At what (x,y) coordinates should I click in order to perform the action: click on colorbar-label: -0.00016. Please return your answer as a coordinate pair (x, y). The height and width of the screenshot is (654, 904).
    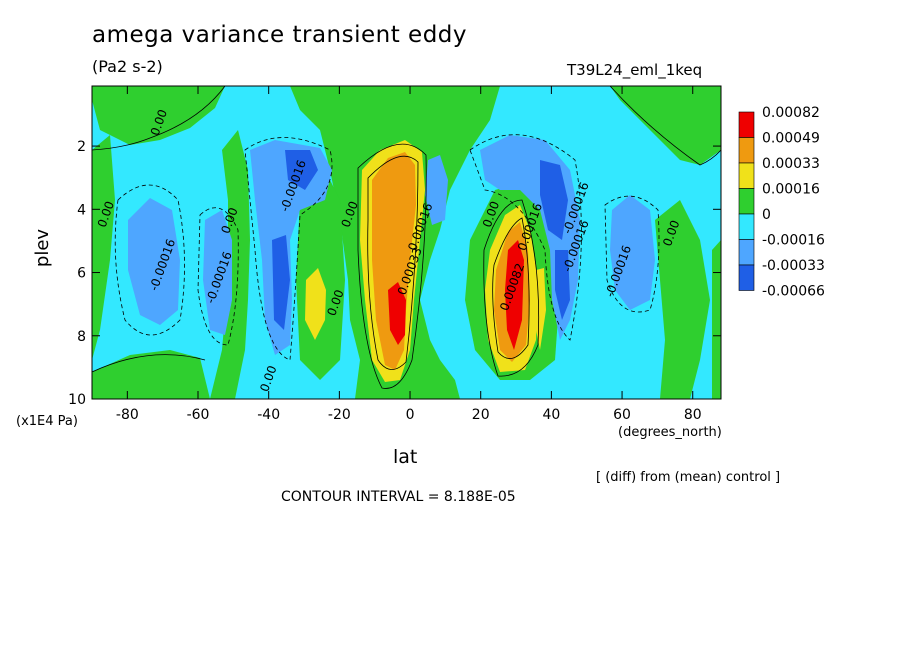
    Looking at the image, I should click on (793, 241).